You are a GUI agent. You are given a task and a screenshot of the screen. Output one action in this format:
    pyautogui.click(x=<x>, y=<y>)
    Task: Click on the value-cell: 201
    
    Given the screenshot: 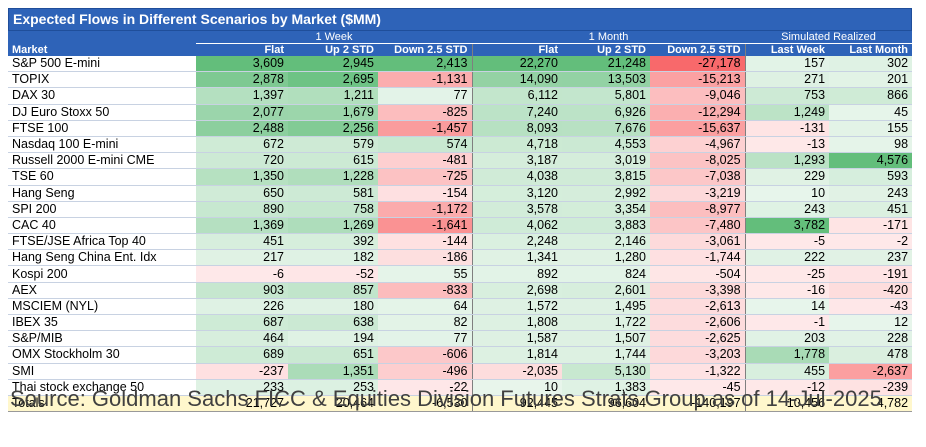 What is the action you would take?
    pyautogui.click(x=871, y=80)
    